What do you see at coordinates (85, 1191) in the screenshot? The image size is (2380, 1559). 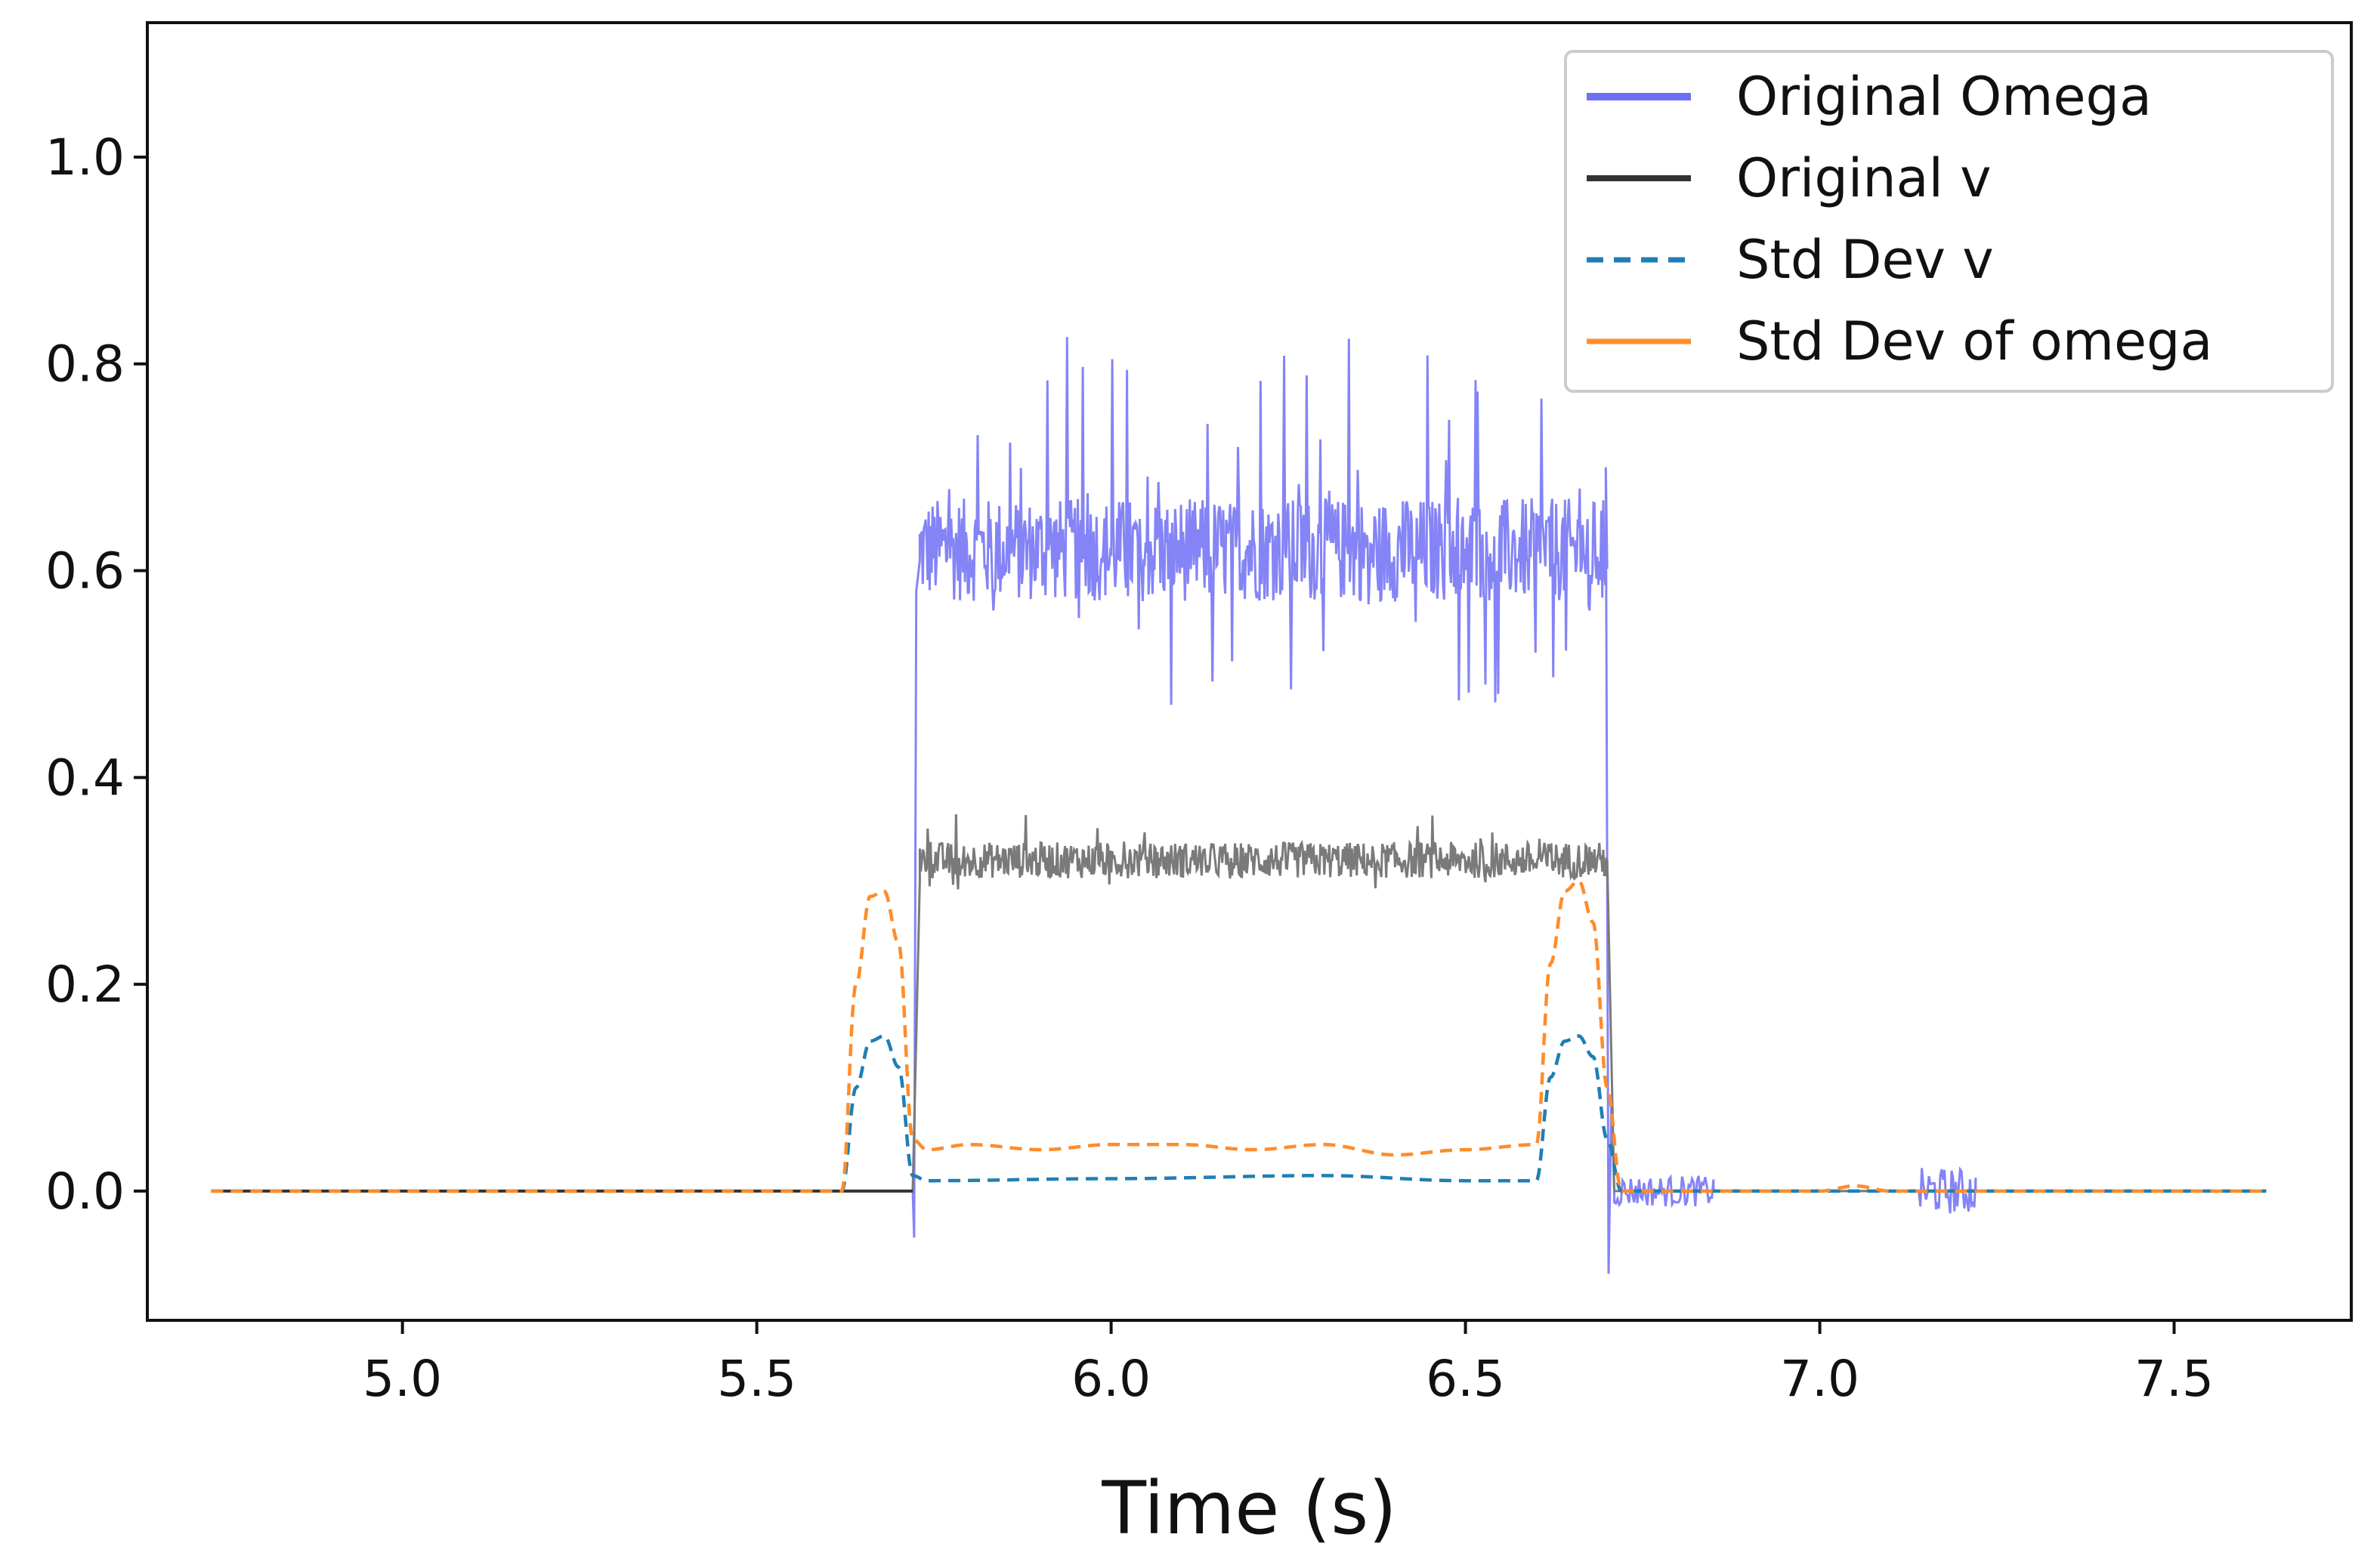 I see `y-tick-label: 0.0` at bounding box center [85, 1191].